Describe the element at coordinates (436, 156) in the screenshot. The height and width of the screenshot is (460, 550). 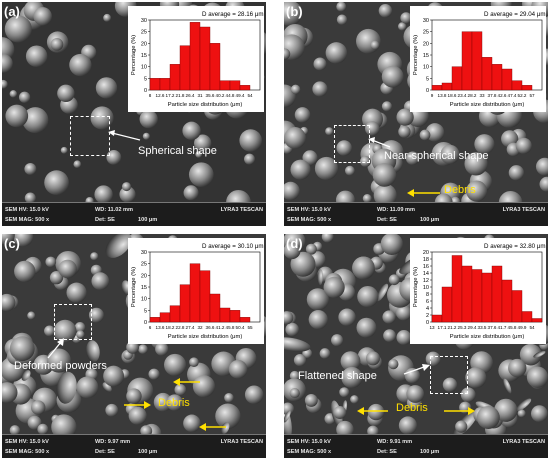
I see `annotation-text-b: Near-spherical shape` at that location.